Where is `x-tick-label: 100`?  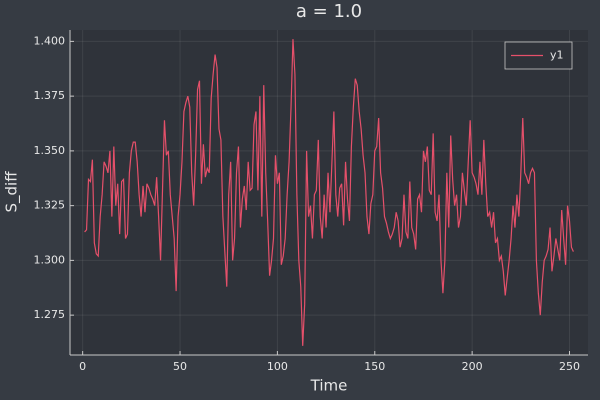 x-tick-label: 100 is located at coordinates (277, 366).